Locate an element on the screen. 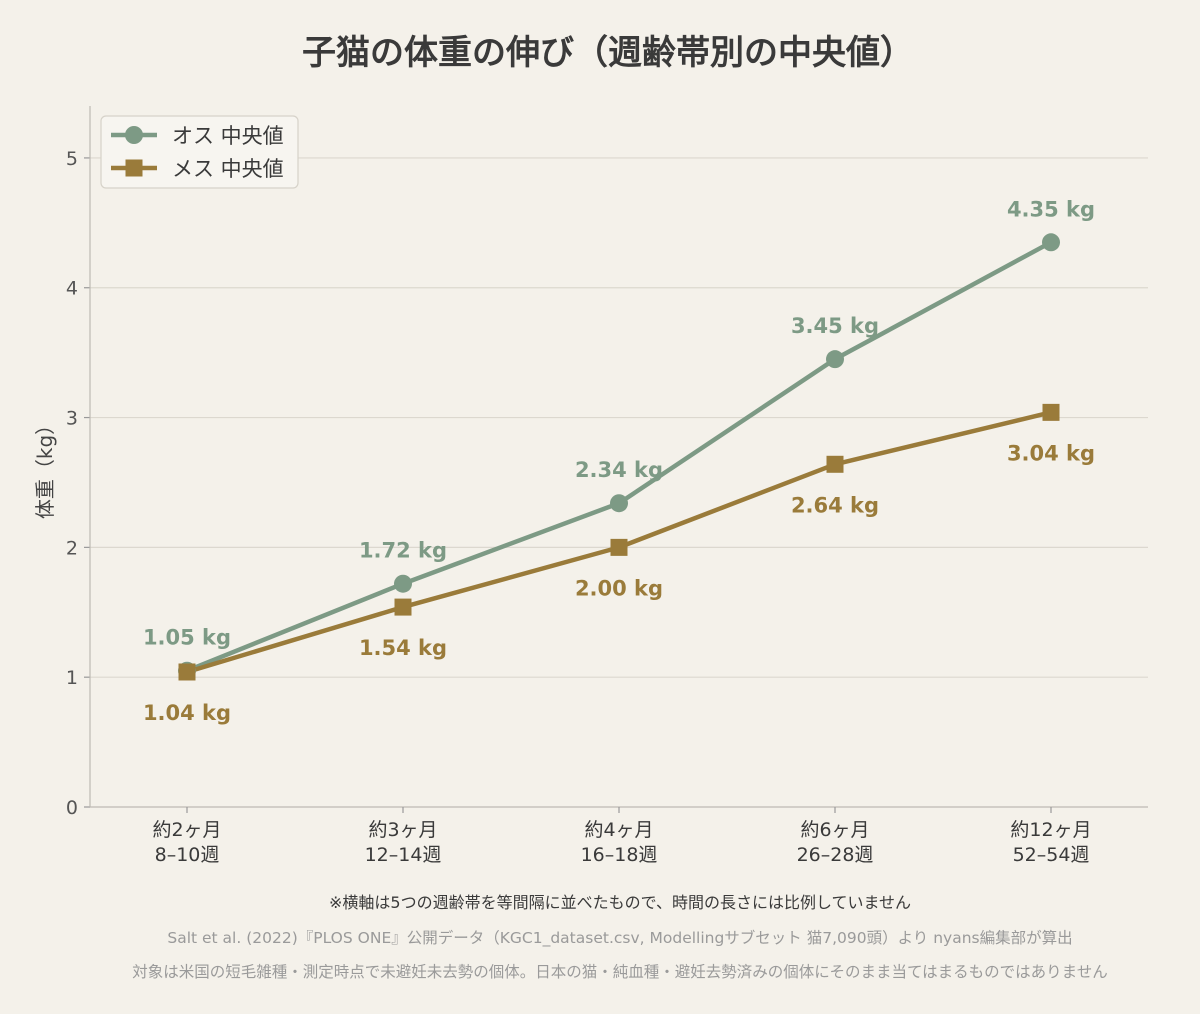  y-tick-label: 4 is located at coordinates (72, 289).